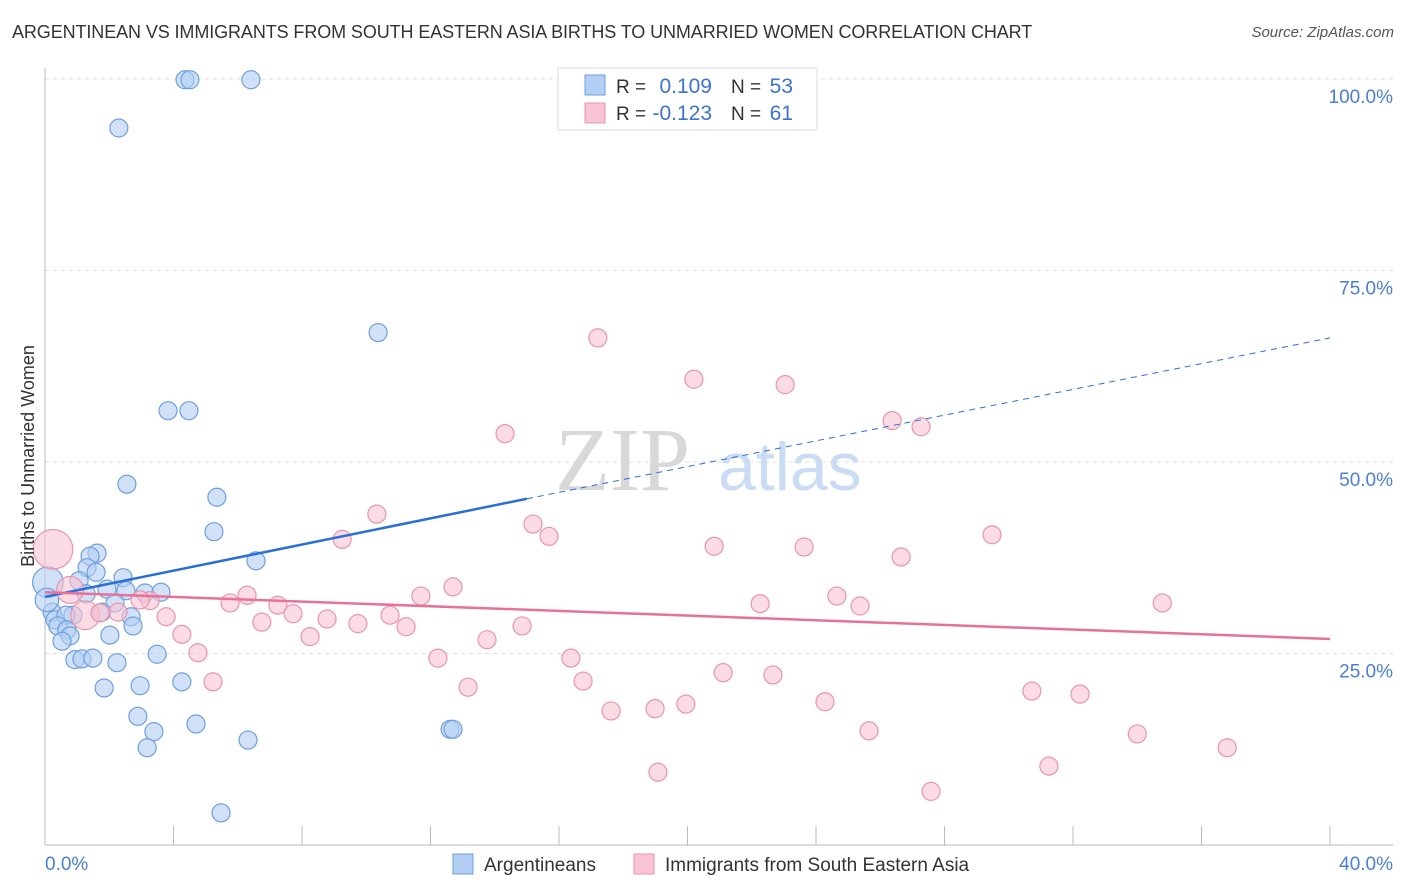 This screenshot has height=892, width=1406. What do you see at coordinates (28, 456) in the screenshot?
I see `y-axis-label: Births to Unmarried Women` at bounding box center [28, 456].